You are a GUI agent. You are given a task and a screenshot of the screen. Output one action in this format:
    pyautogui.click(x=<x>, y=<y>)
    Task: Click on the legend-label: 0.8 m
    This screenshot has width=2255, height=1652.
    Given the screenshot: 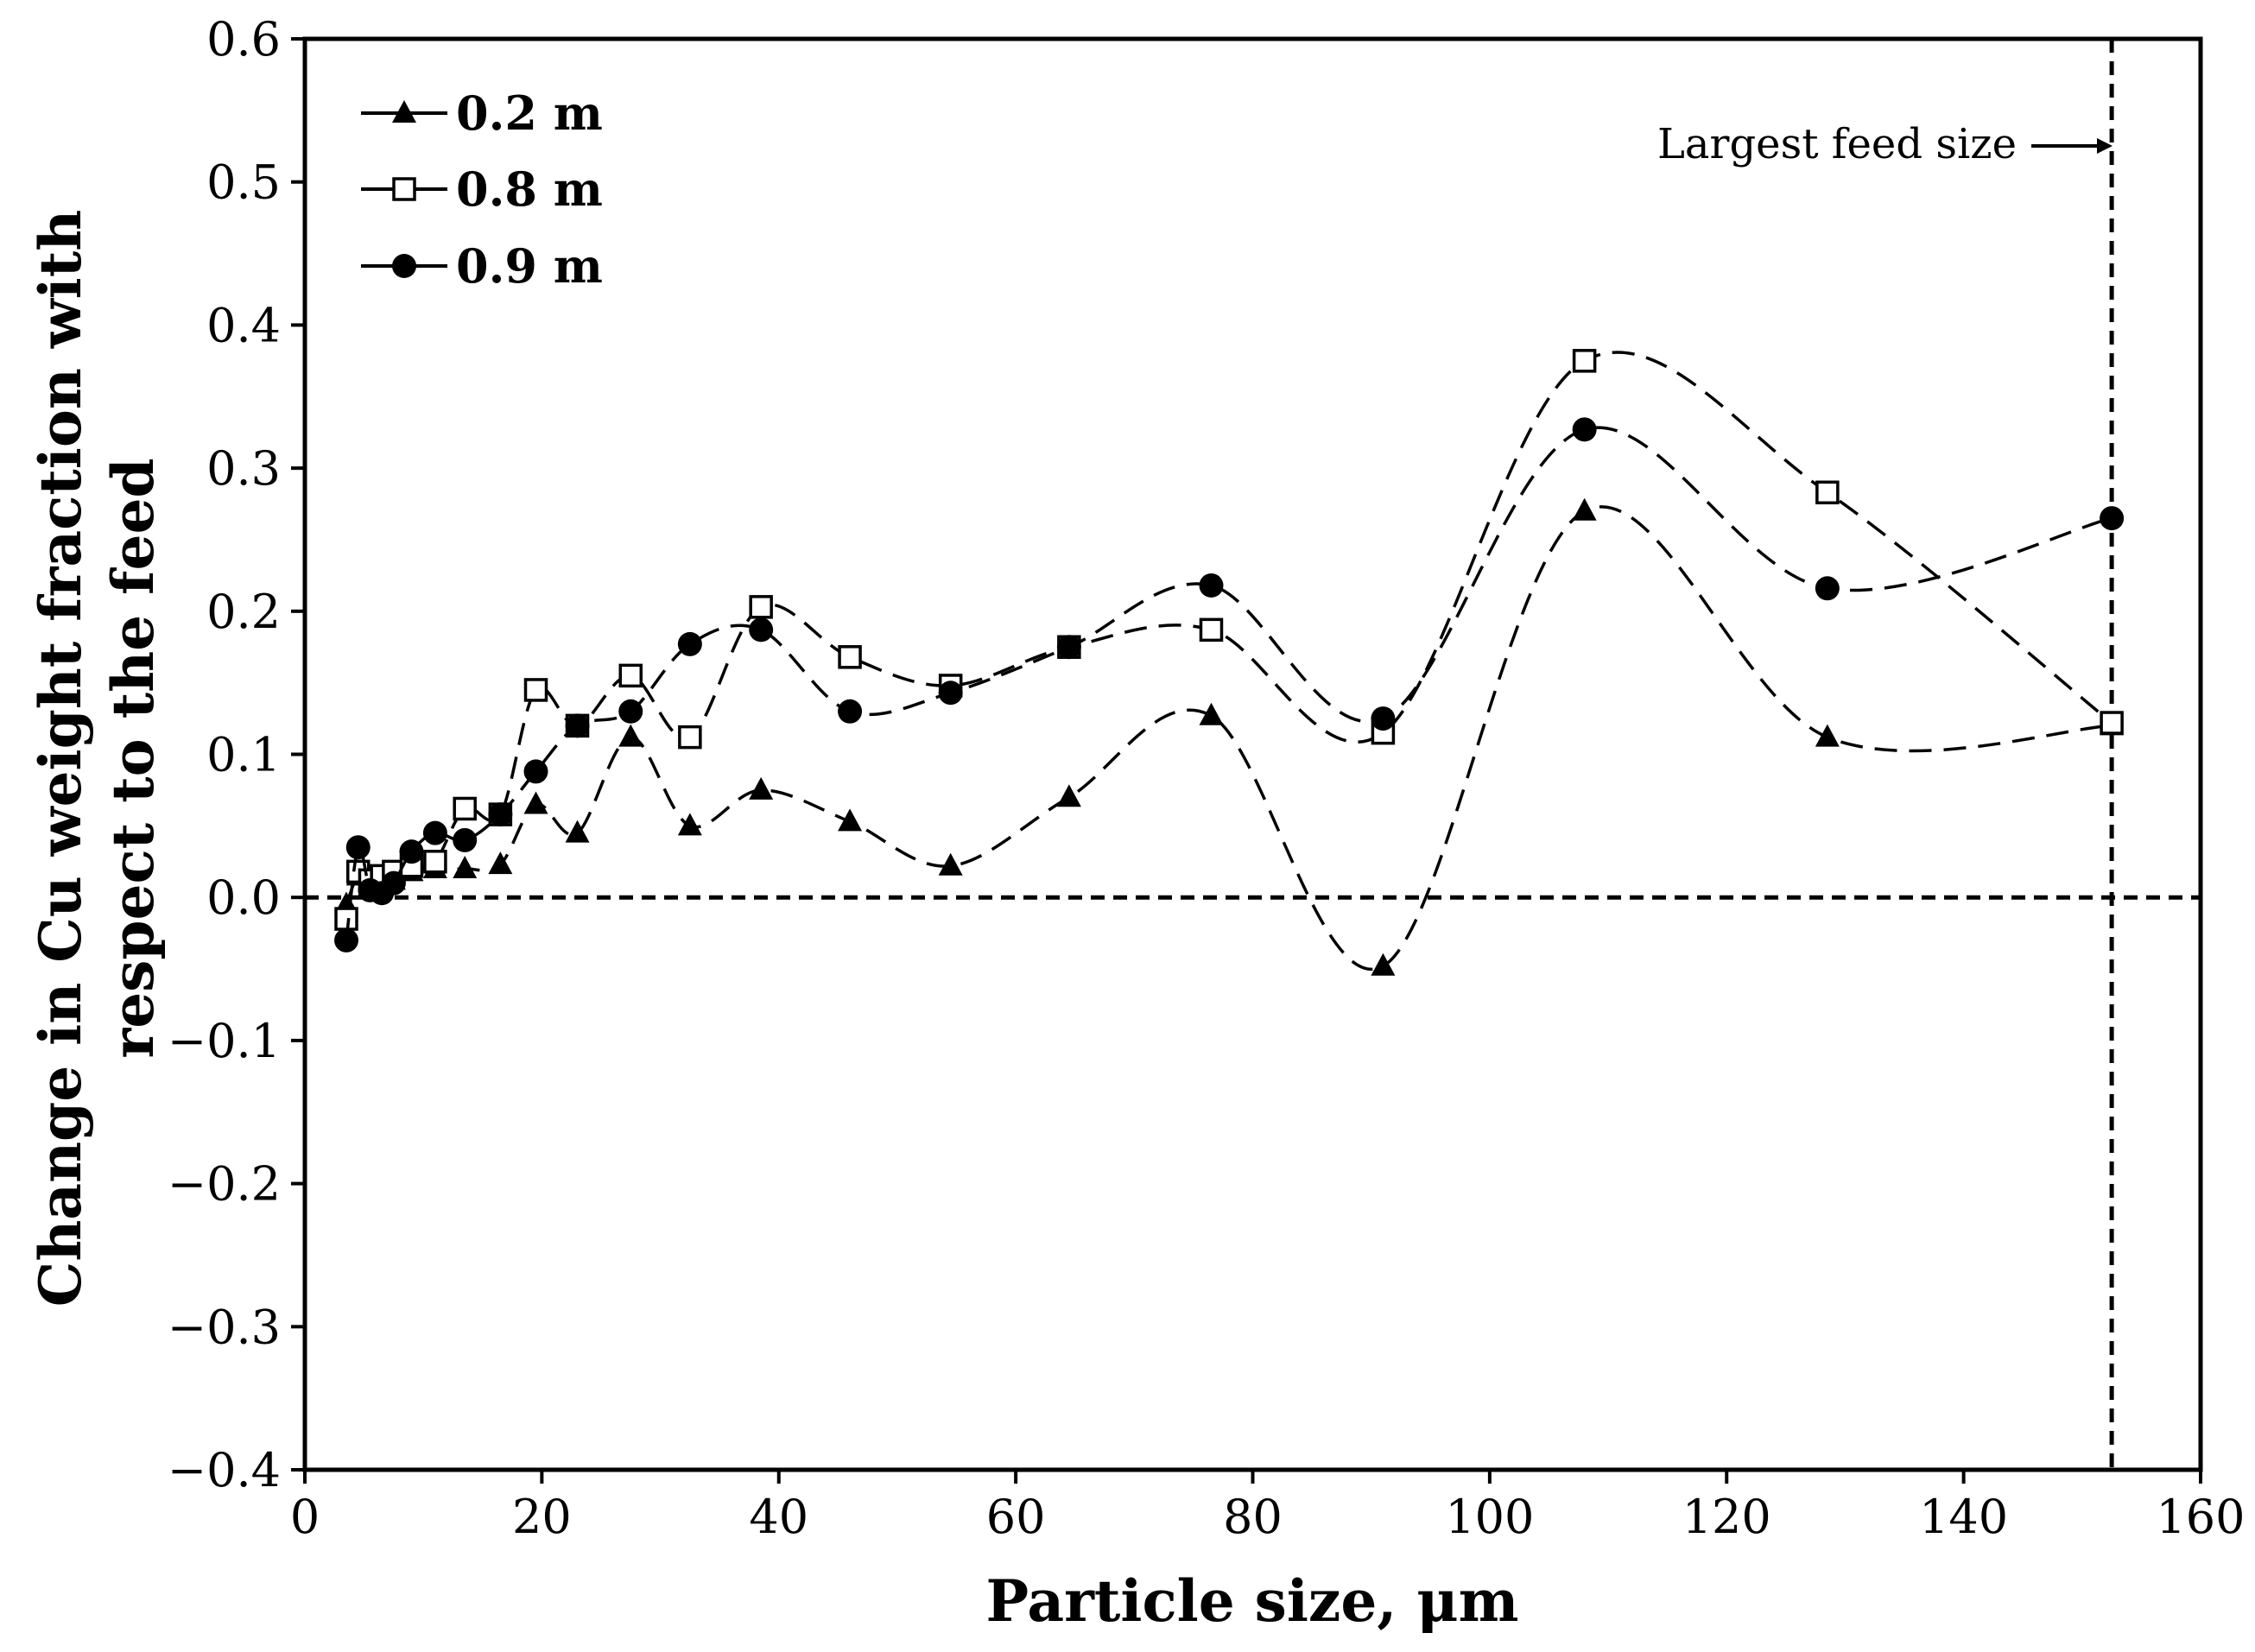 What is the action you would take?
    pyautogui.click(x=530, y=189)
    